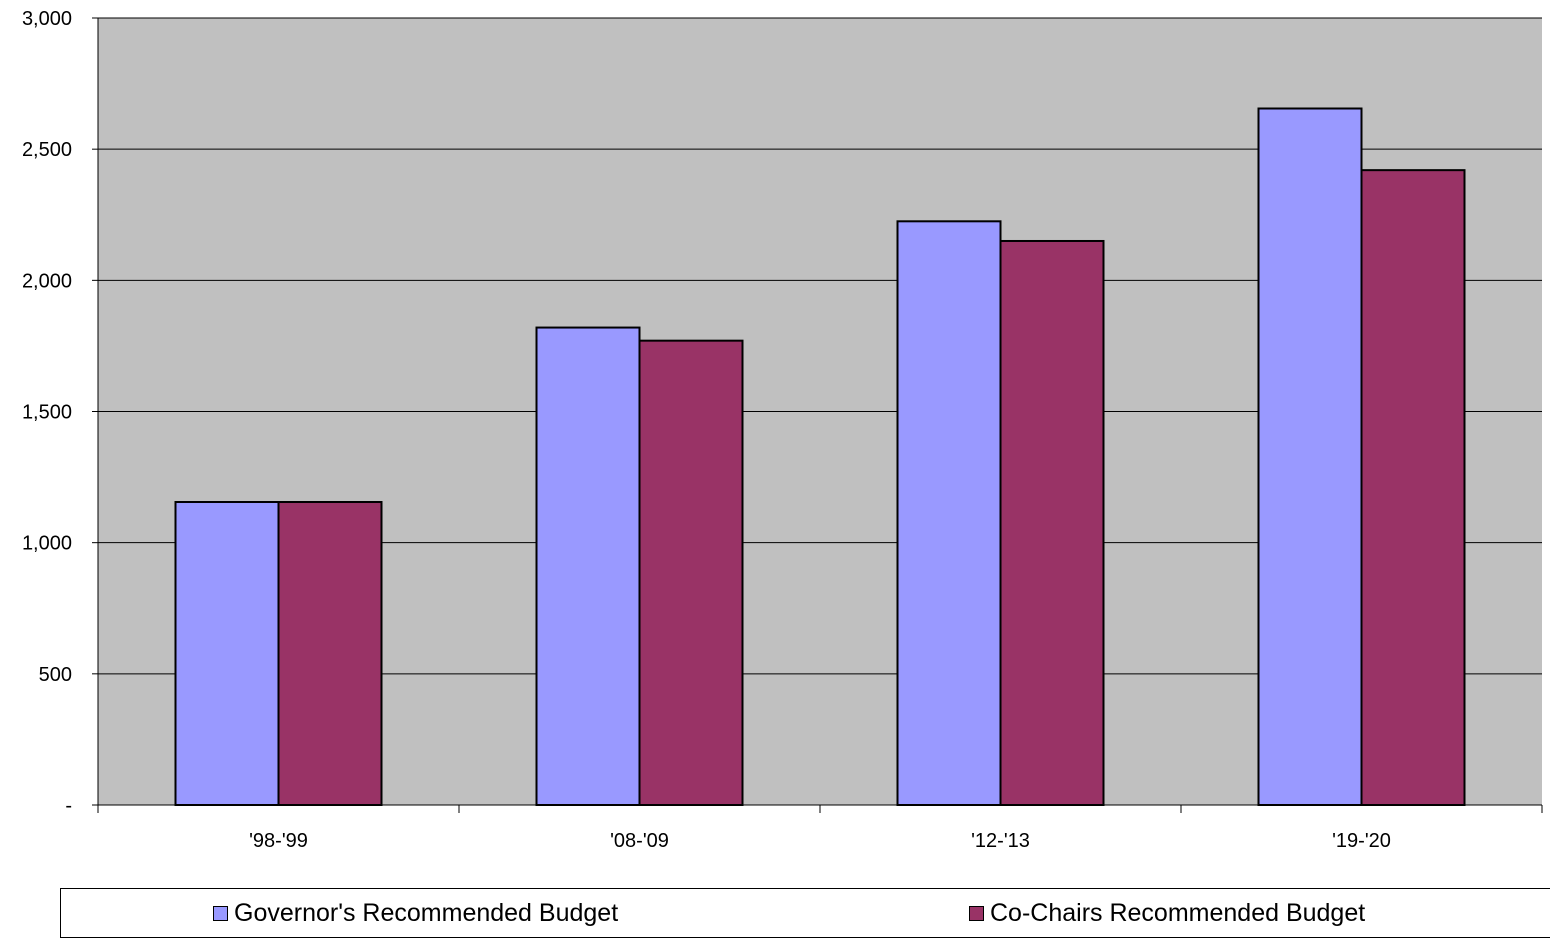 The height and width of the screenshot is (940, 1550). Describe the element at coordinates (639, 841) in the screenshot. I see `x-tick-label: '08-'09` at that location.